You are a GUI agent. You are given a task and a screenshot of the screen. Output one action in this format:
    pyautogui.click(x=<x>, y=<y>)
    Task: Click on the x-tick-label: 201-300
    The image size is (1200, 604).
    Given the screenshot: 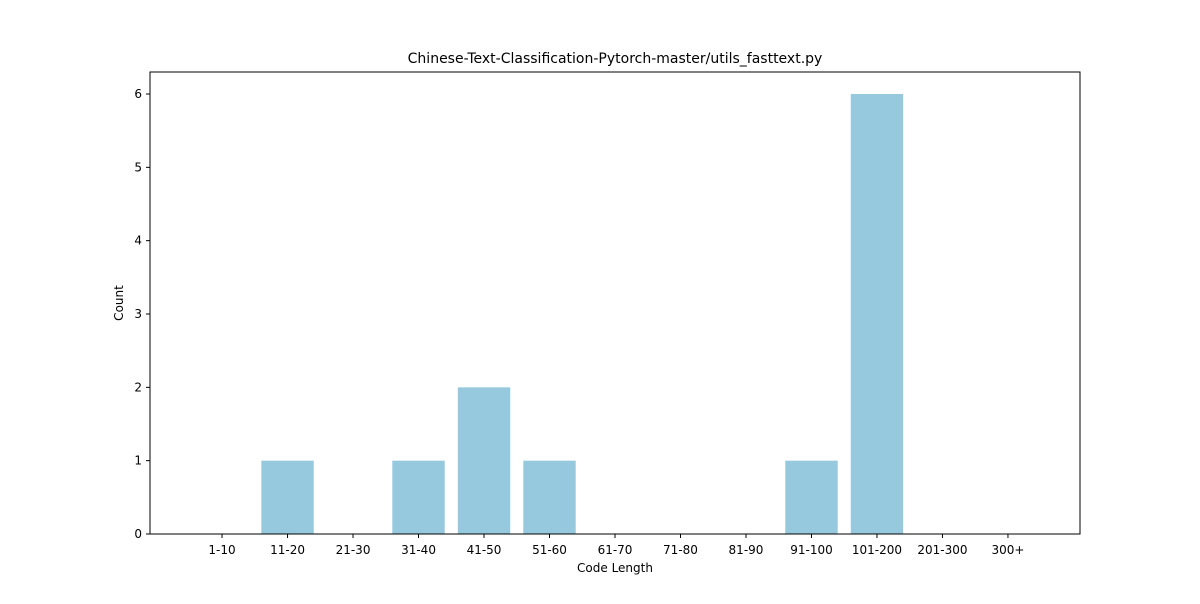 What is the action you would take?
    pyautogui.click(x=942, y=550)
    